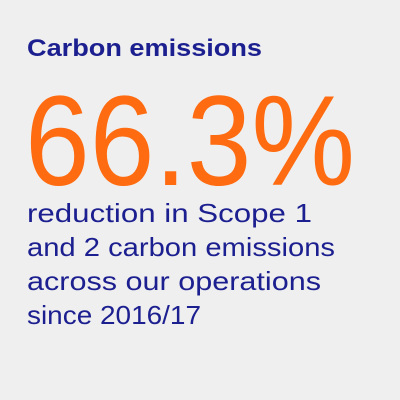 This screenshot has width=400, height=400. Describe the element at coordinates (169, 213) in the screenshot. I see `description-line: reduction in Scope 1` at that location.